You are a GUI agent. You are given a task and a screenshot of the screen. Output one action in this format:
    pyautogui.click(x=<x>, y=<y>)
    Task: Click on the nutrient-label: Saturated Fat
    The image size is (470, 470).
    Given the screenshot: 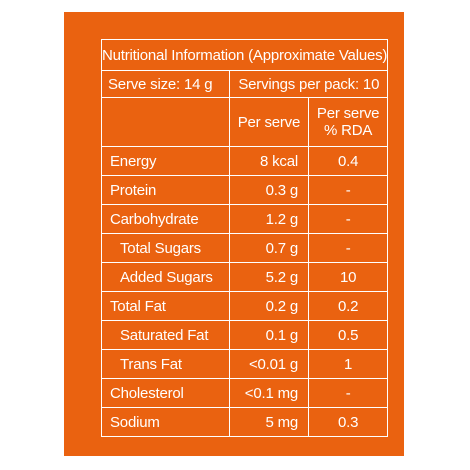 What is the action you would take?
    pyautogui.click(x=165, y=335)
    